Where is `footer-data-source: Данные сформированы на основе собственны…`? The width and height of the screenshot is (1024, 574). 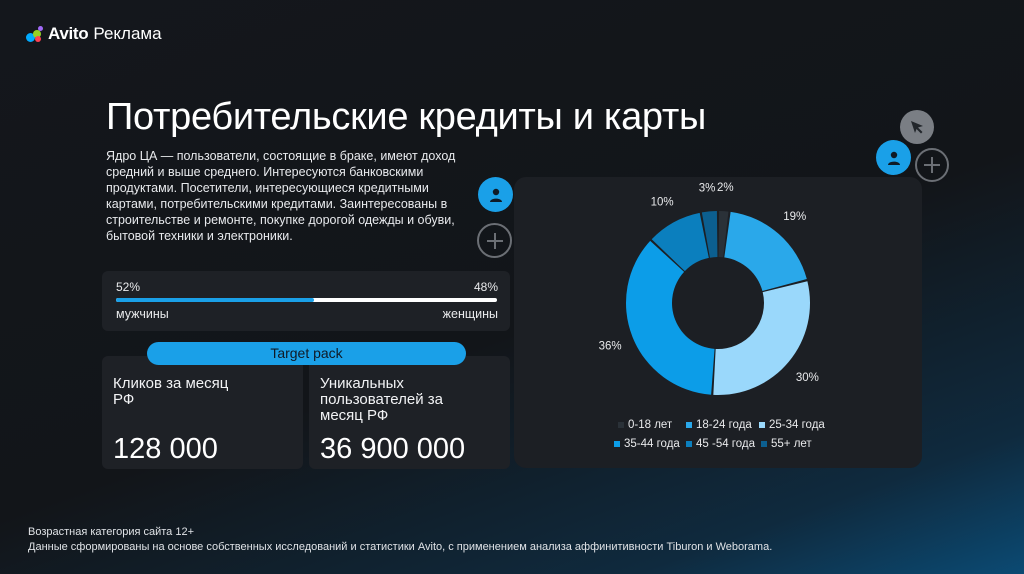
footer-data-source: Данные сформированы на основе собственны… is located at coordinates (400, 547).